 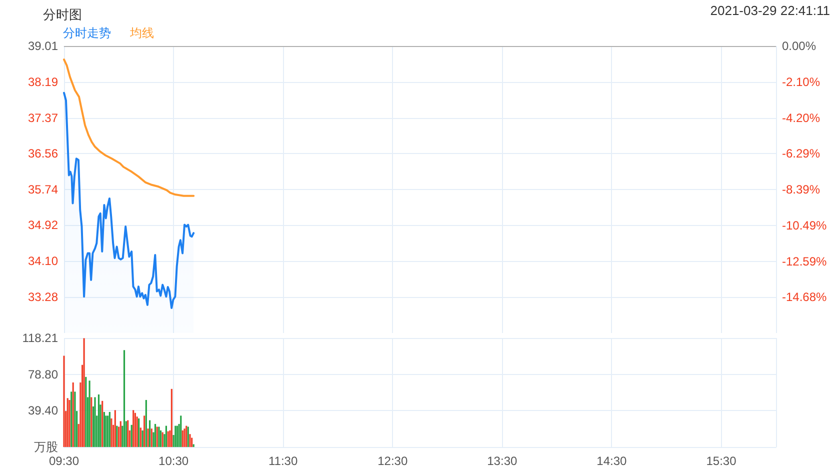 I want to click on y-tick-label: 39.01, so click(x=43, y=46).